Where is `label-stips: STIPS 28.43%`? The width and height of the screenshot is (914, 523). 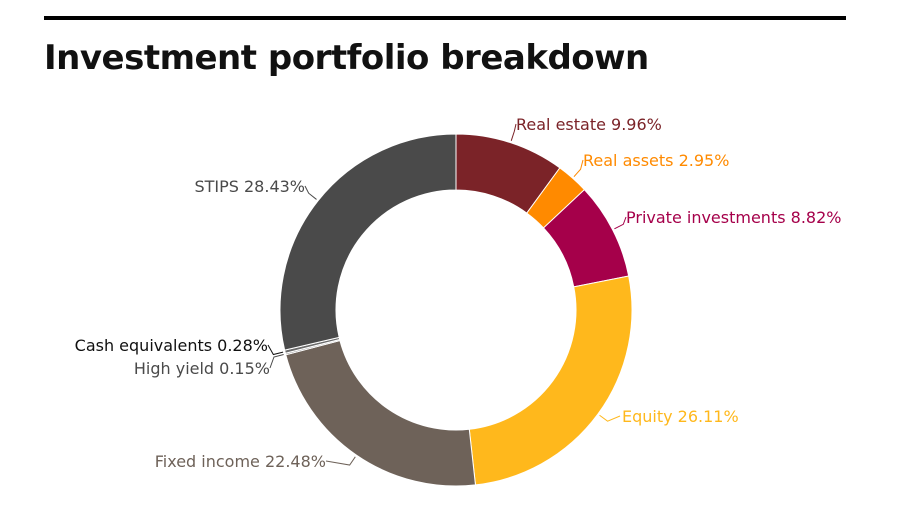 label-stips: STIPS 28.43% is located at coordinates (249, 186).